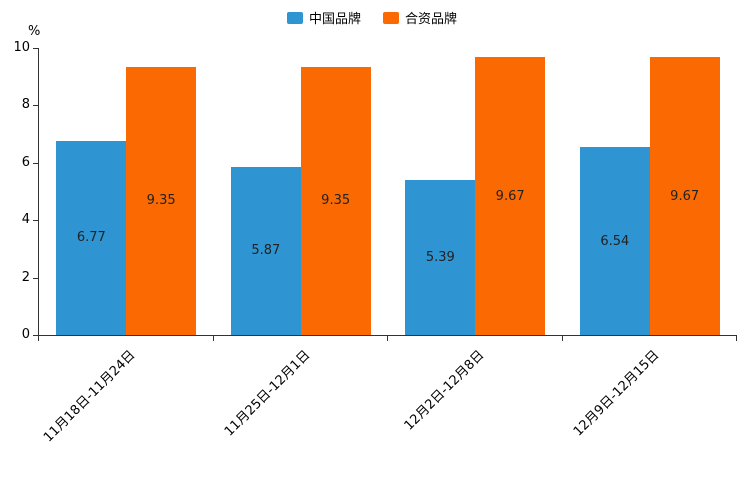  I want to click on bar-value-label: 5.39, so click(440, 258).